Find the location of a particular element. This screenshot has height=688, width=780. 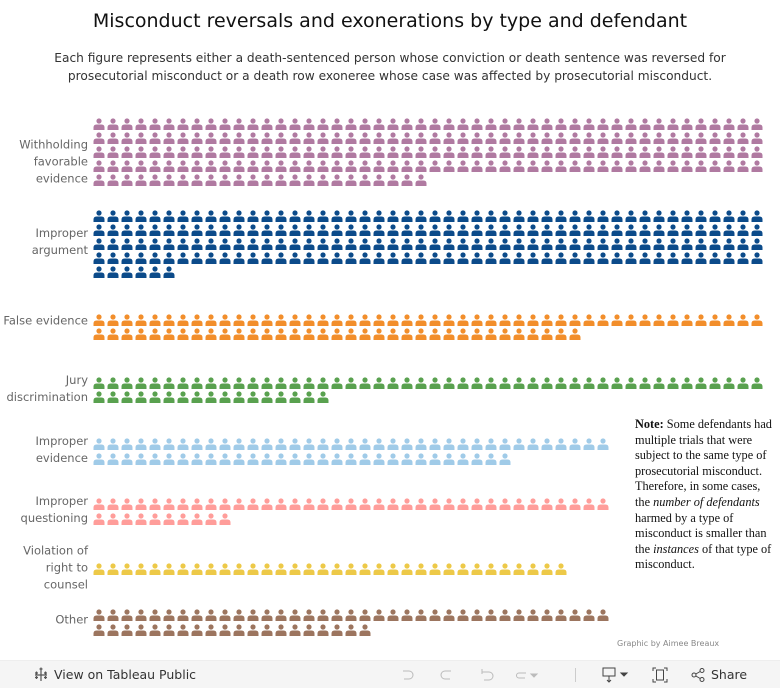

redo-icon is located at coordinates (445, 674).